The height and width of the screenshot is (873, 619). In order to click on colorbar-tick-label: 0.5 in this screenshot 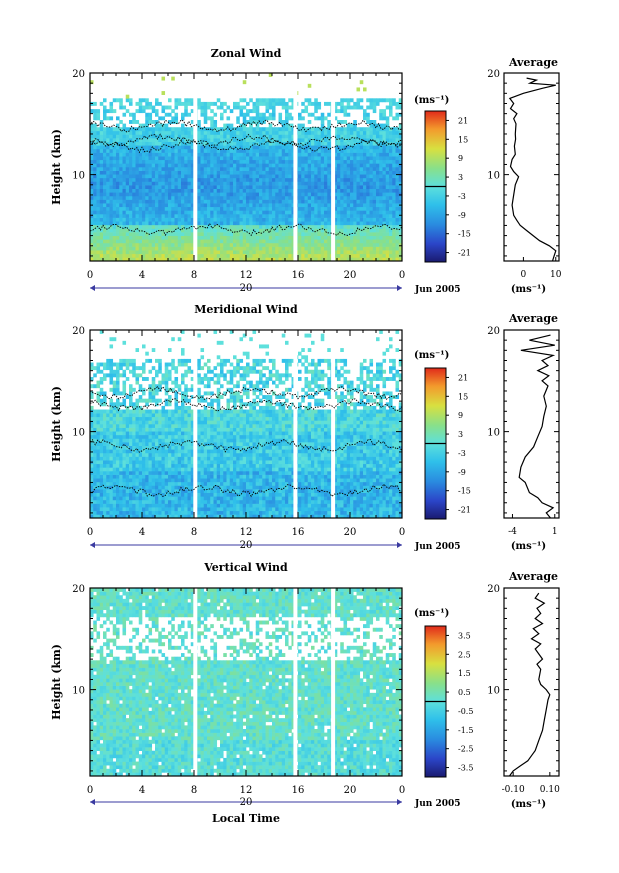, I will do `click(464, 692)`.